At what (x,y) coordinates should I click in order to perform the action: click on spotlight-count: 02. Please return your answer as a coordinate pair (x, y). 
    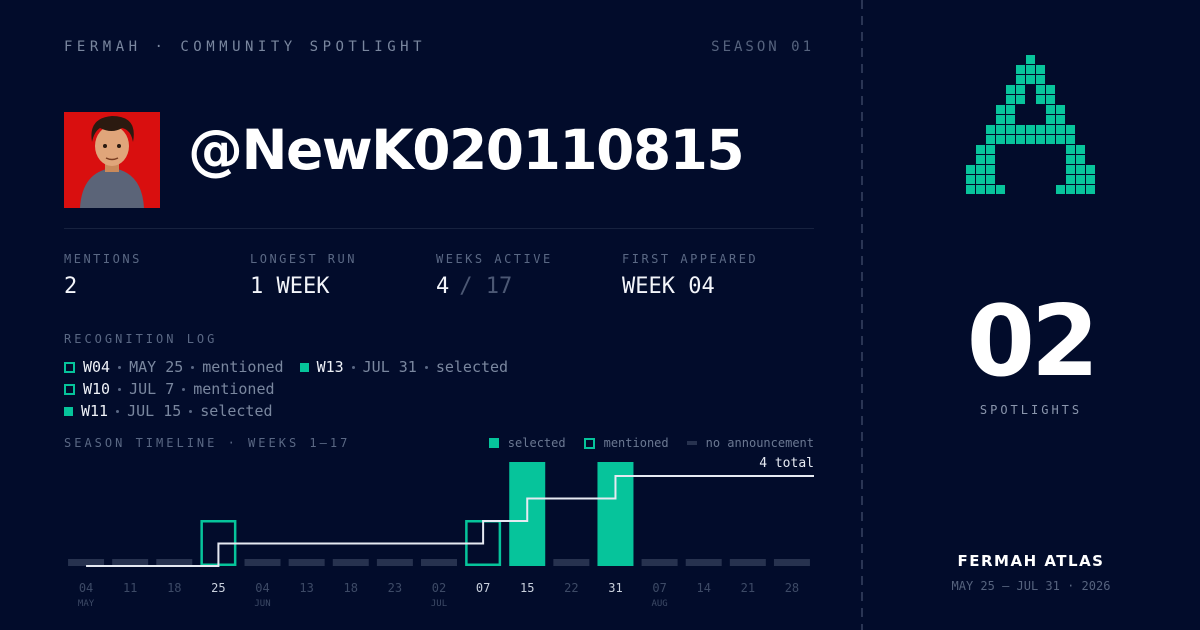
    Looking at the image, I should click on (1032, 342).